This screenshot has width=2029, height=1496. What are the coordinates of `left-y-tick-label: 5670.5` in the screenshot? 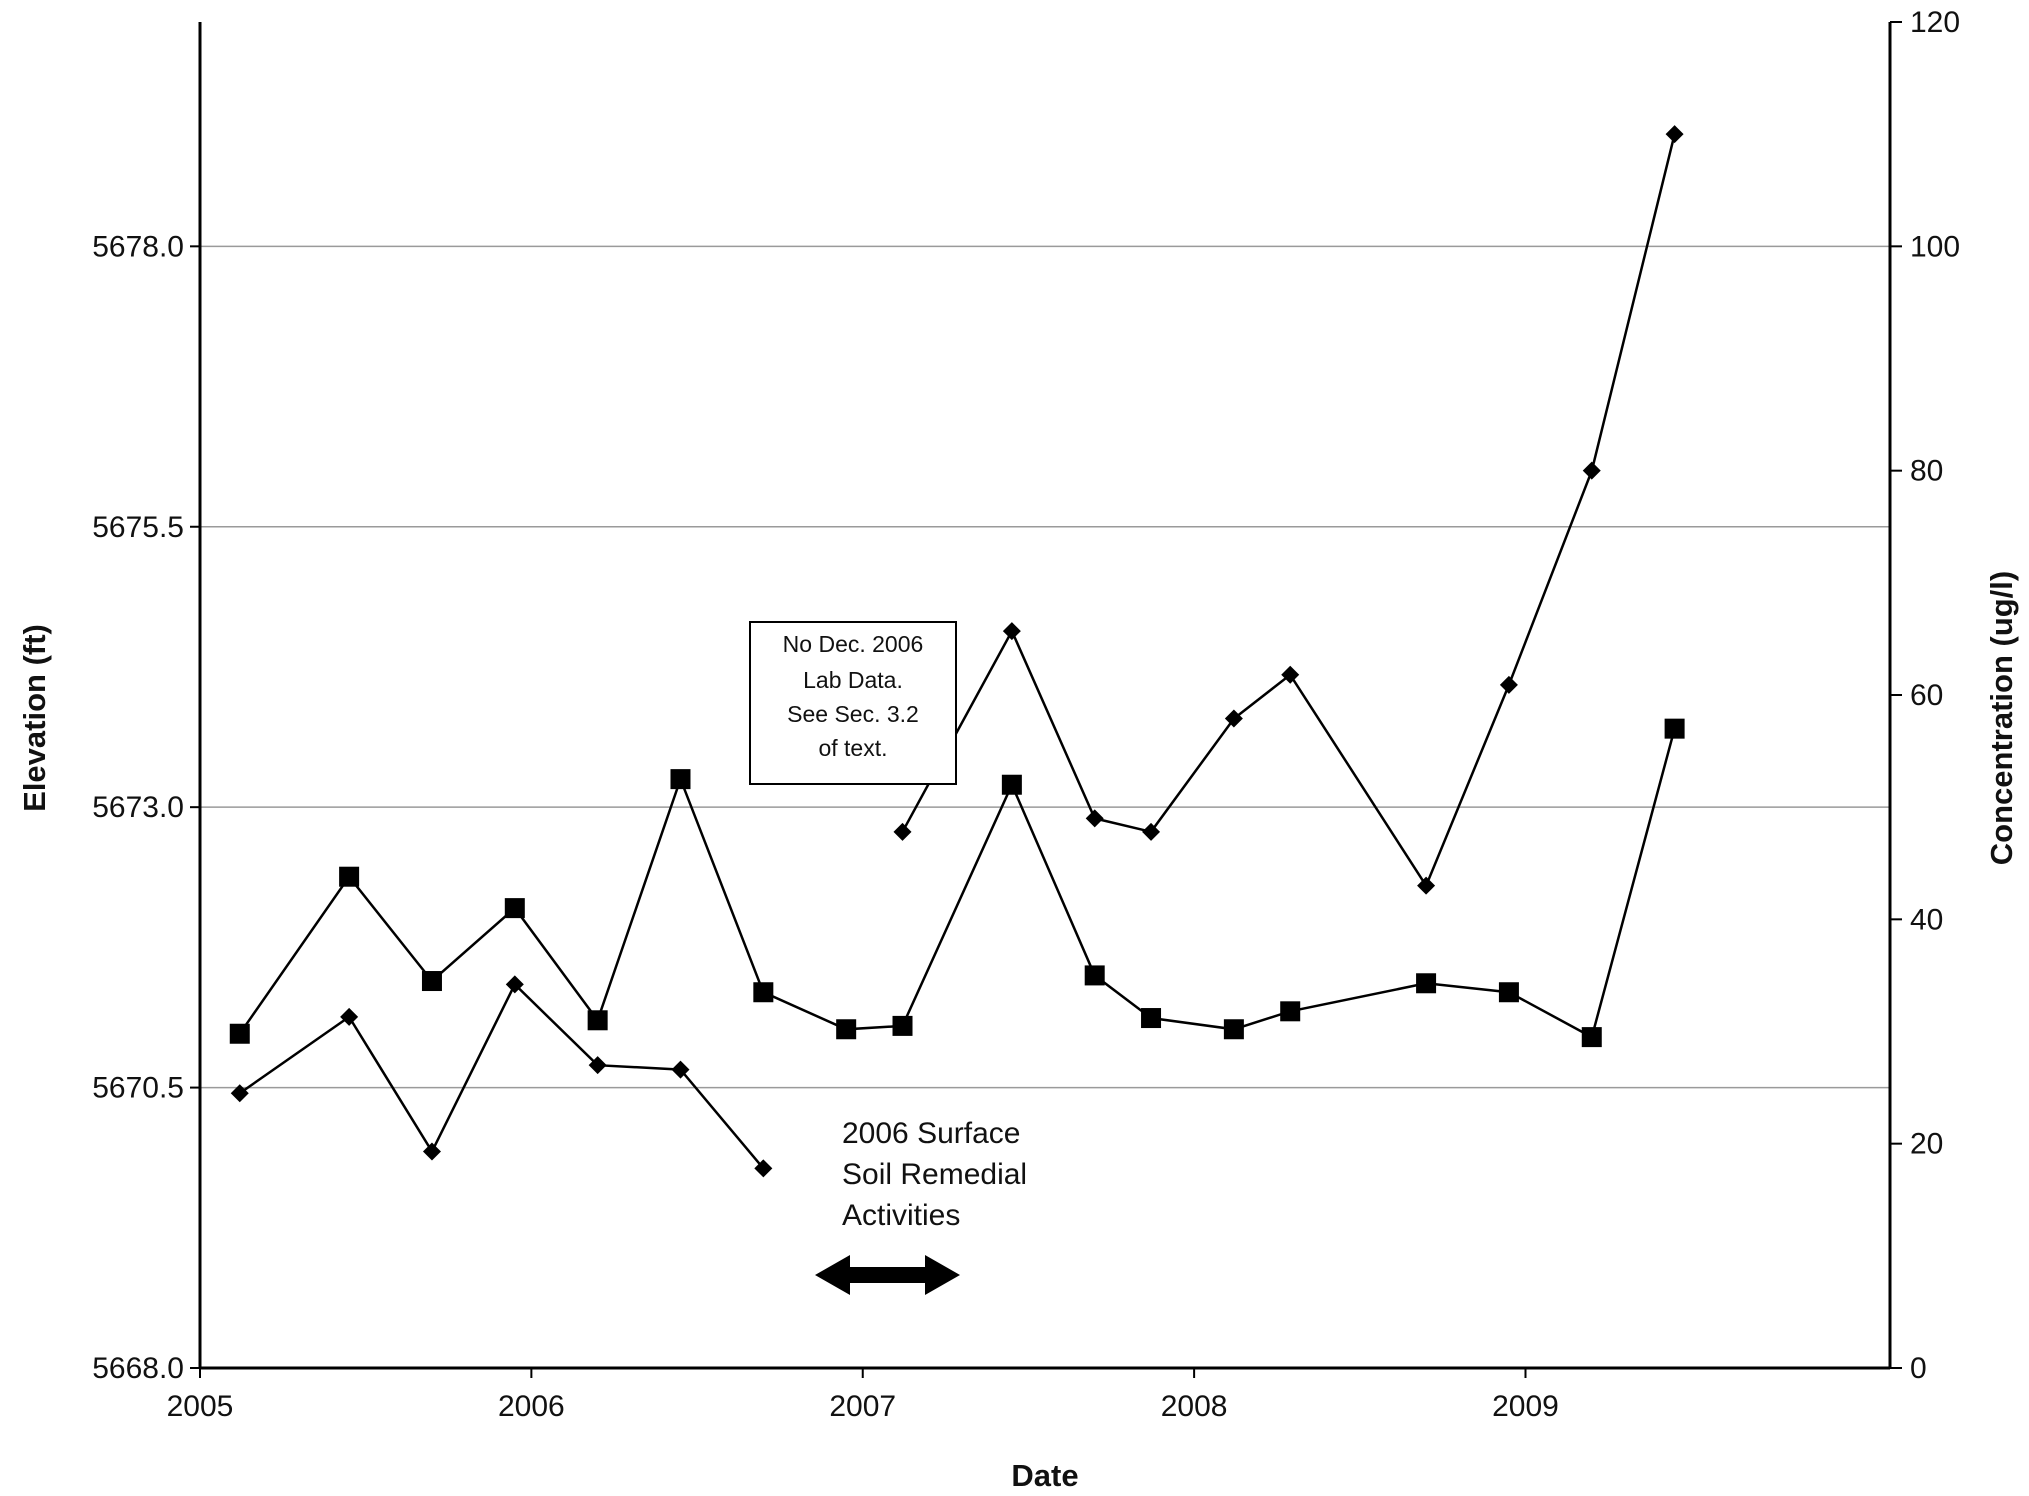 It's located at (138, 1088).